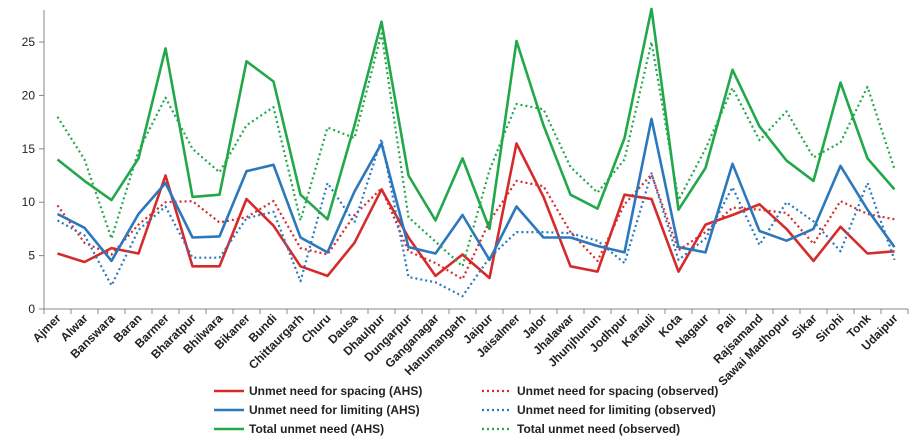  I want to click on x-category-label: Ajmer, so click(47, 328).